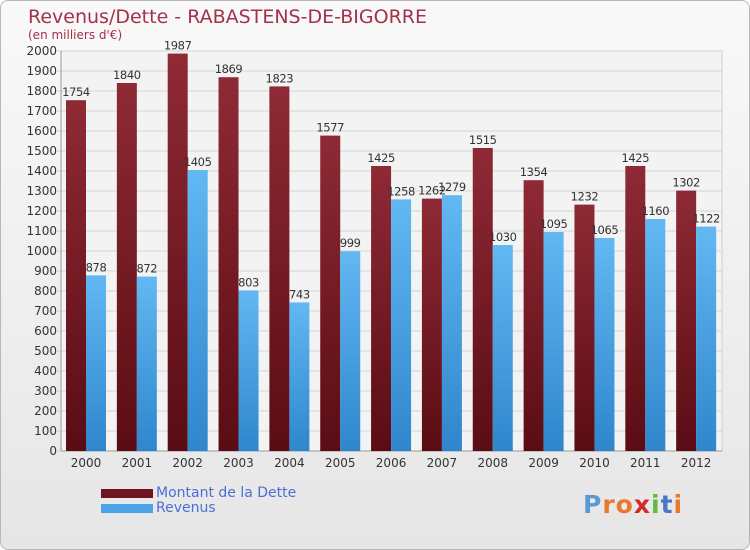 This screenshot has width=750, height=550. Describe the element at coordinates (41, 191) in the screenshot. I see `y-tick-label: 1300` at that location.